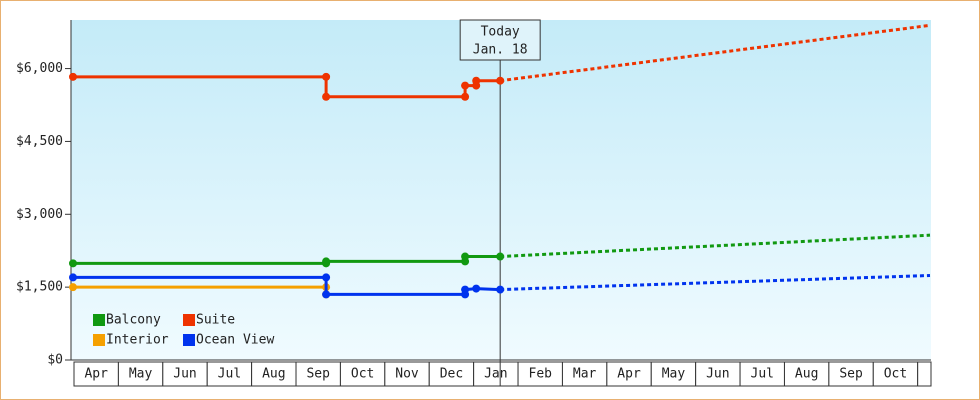 The width and height of the screenshot is (980, 400). Describe the element at coordinates (451, 374) in the screenshot. I see `x-tick-label: Dec` at that location.